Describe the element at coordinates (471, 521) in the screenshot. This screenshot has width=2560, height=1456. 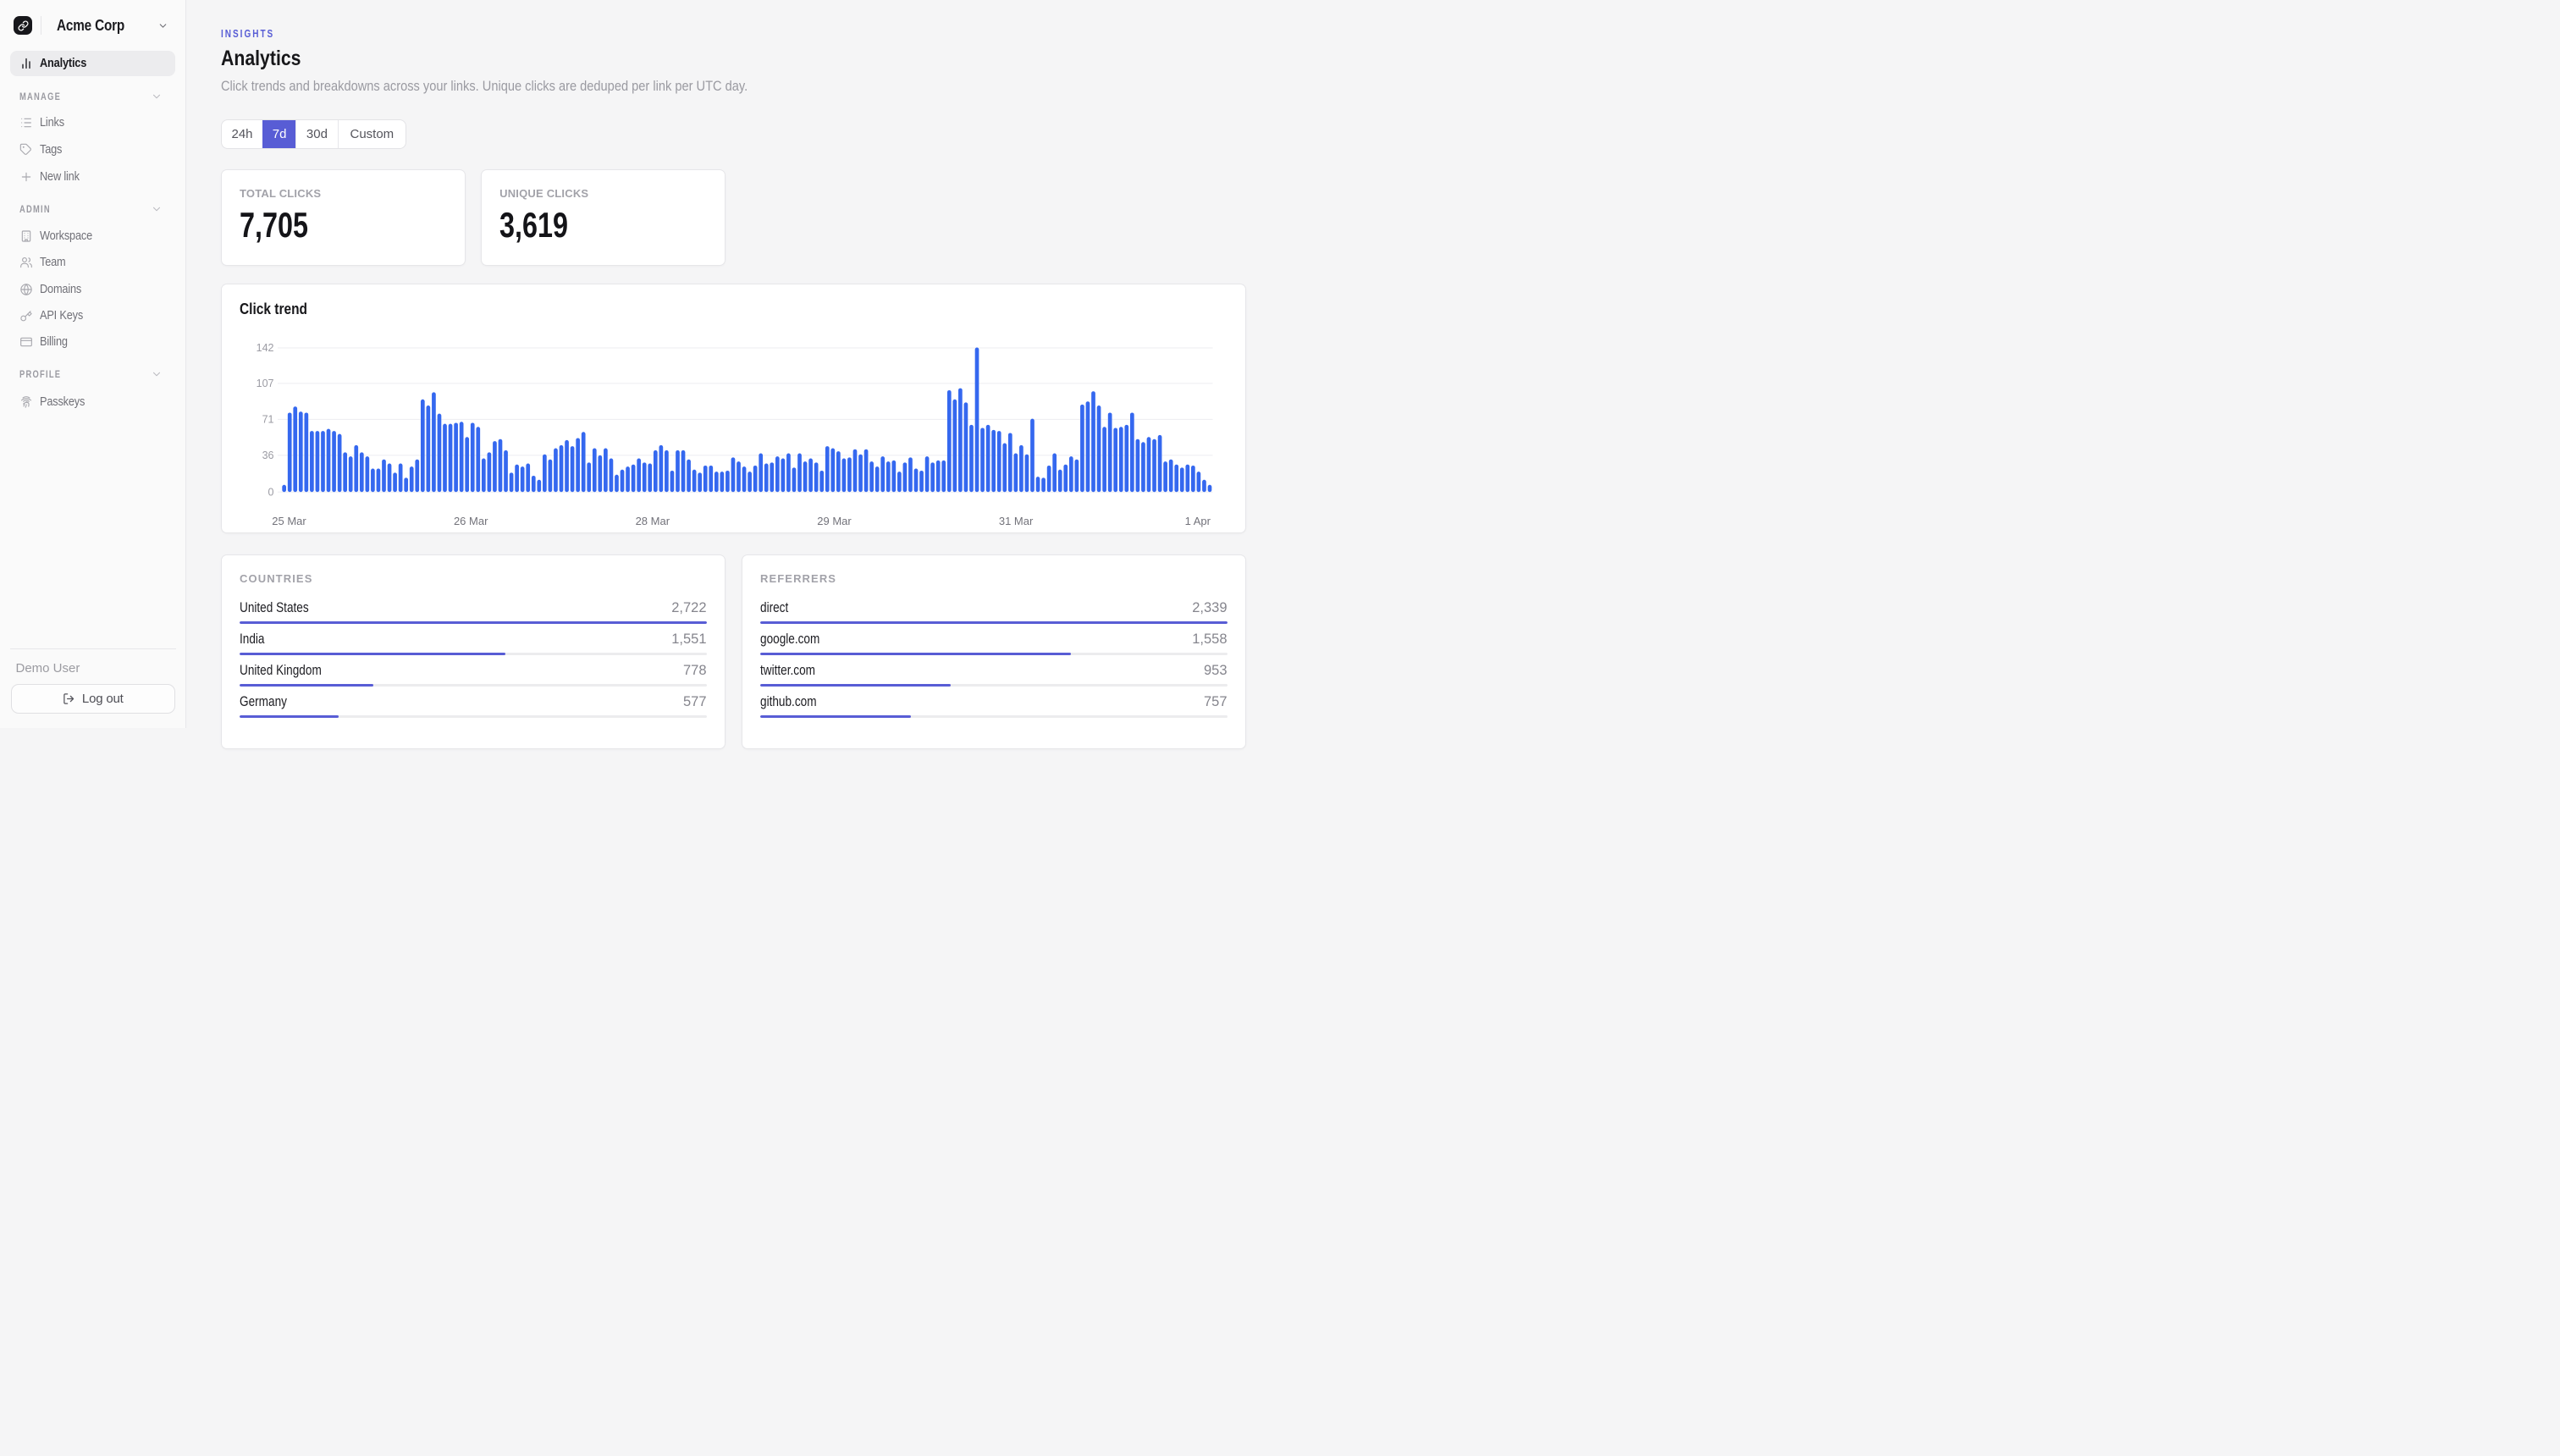
I see `svg-text: 26 Mar` at that location.